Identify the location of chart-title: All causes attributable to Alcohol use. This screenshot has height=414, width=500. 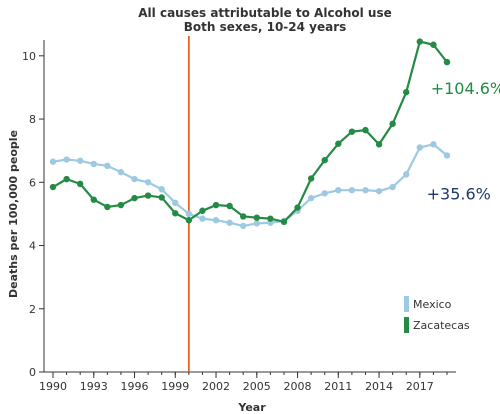
(264, 13).